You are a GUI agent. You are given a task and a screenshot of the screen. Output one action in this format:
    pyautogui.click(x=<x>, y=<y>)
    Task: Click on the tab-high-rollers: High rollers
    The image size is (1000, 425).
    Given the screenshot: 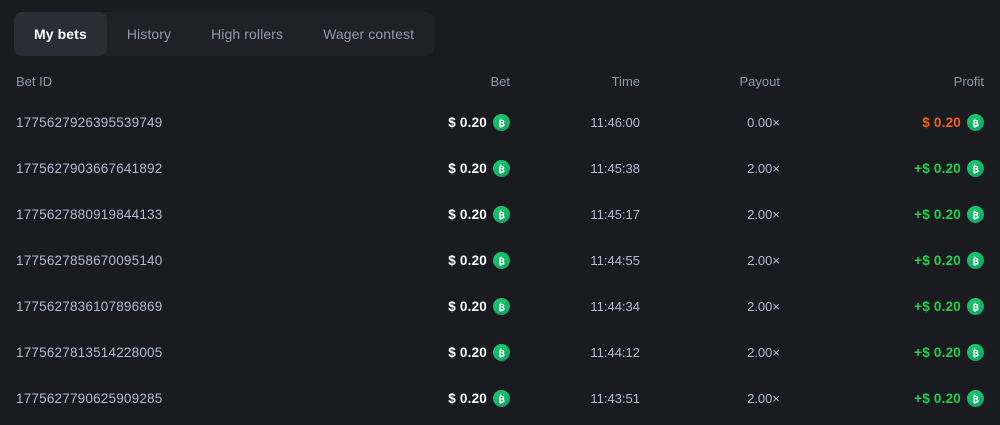 What is the action you would take?
    pyautogui.click(x=247, y=34)
    